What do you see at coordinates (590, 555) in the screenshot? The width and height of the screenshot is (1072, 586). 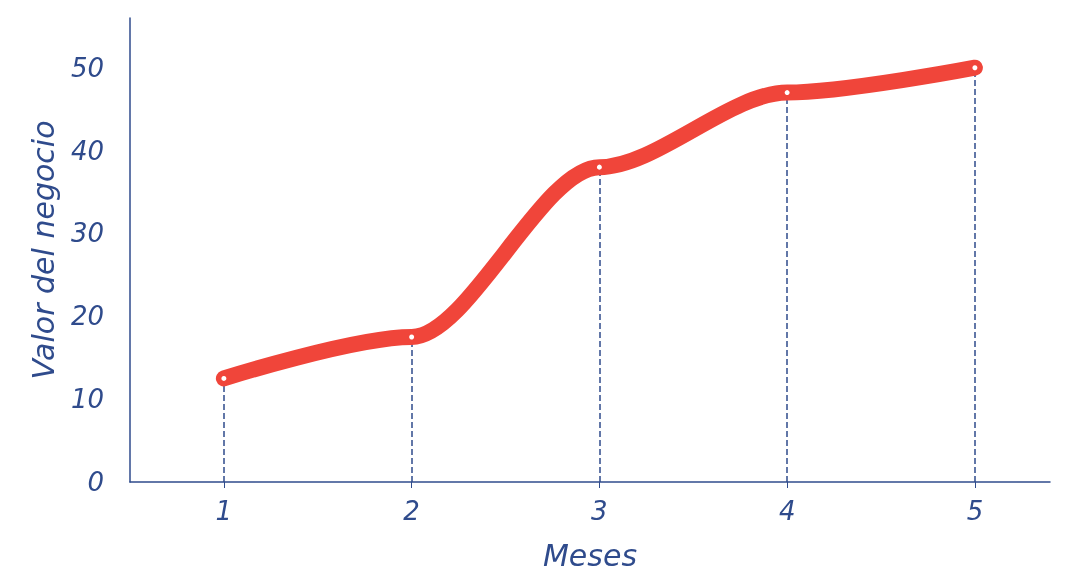 I see `x-axis-title: Meses` at bounding box center [590, 555].